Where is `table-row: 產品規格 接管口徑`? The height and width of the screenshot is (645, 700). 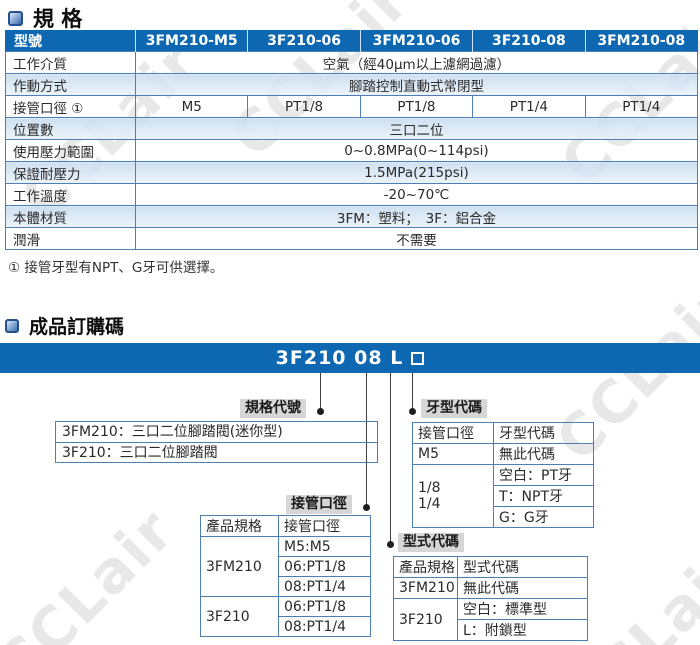
table-row: 產品規格 接管口徑 is located at coordinates (285, 526).